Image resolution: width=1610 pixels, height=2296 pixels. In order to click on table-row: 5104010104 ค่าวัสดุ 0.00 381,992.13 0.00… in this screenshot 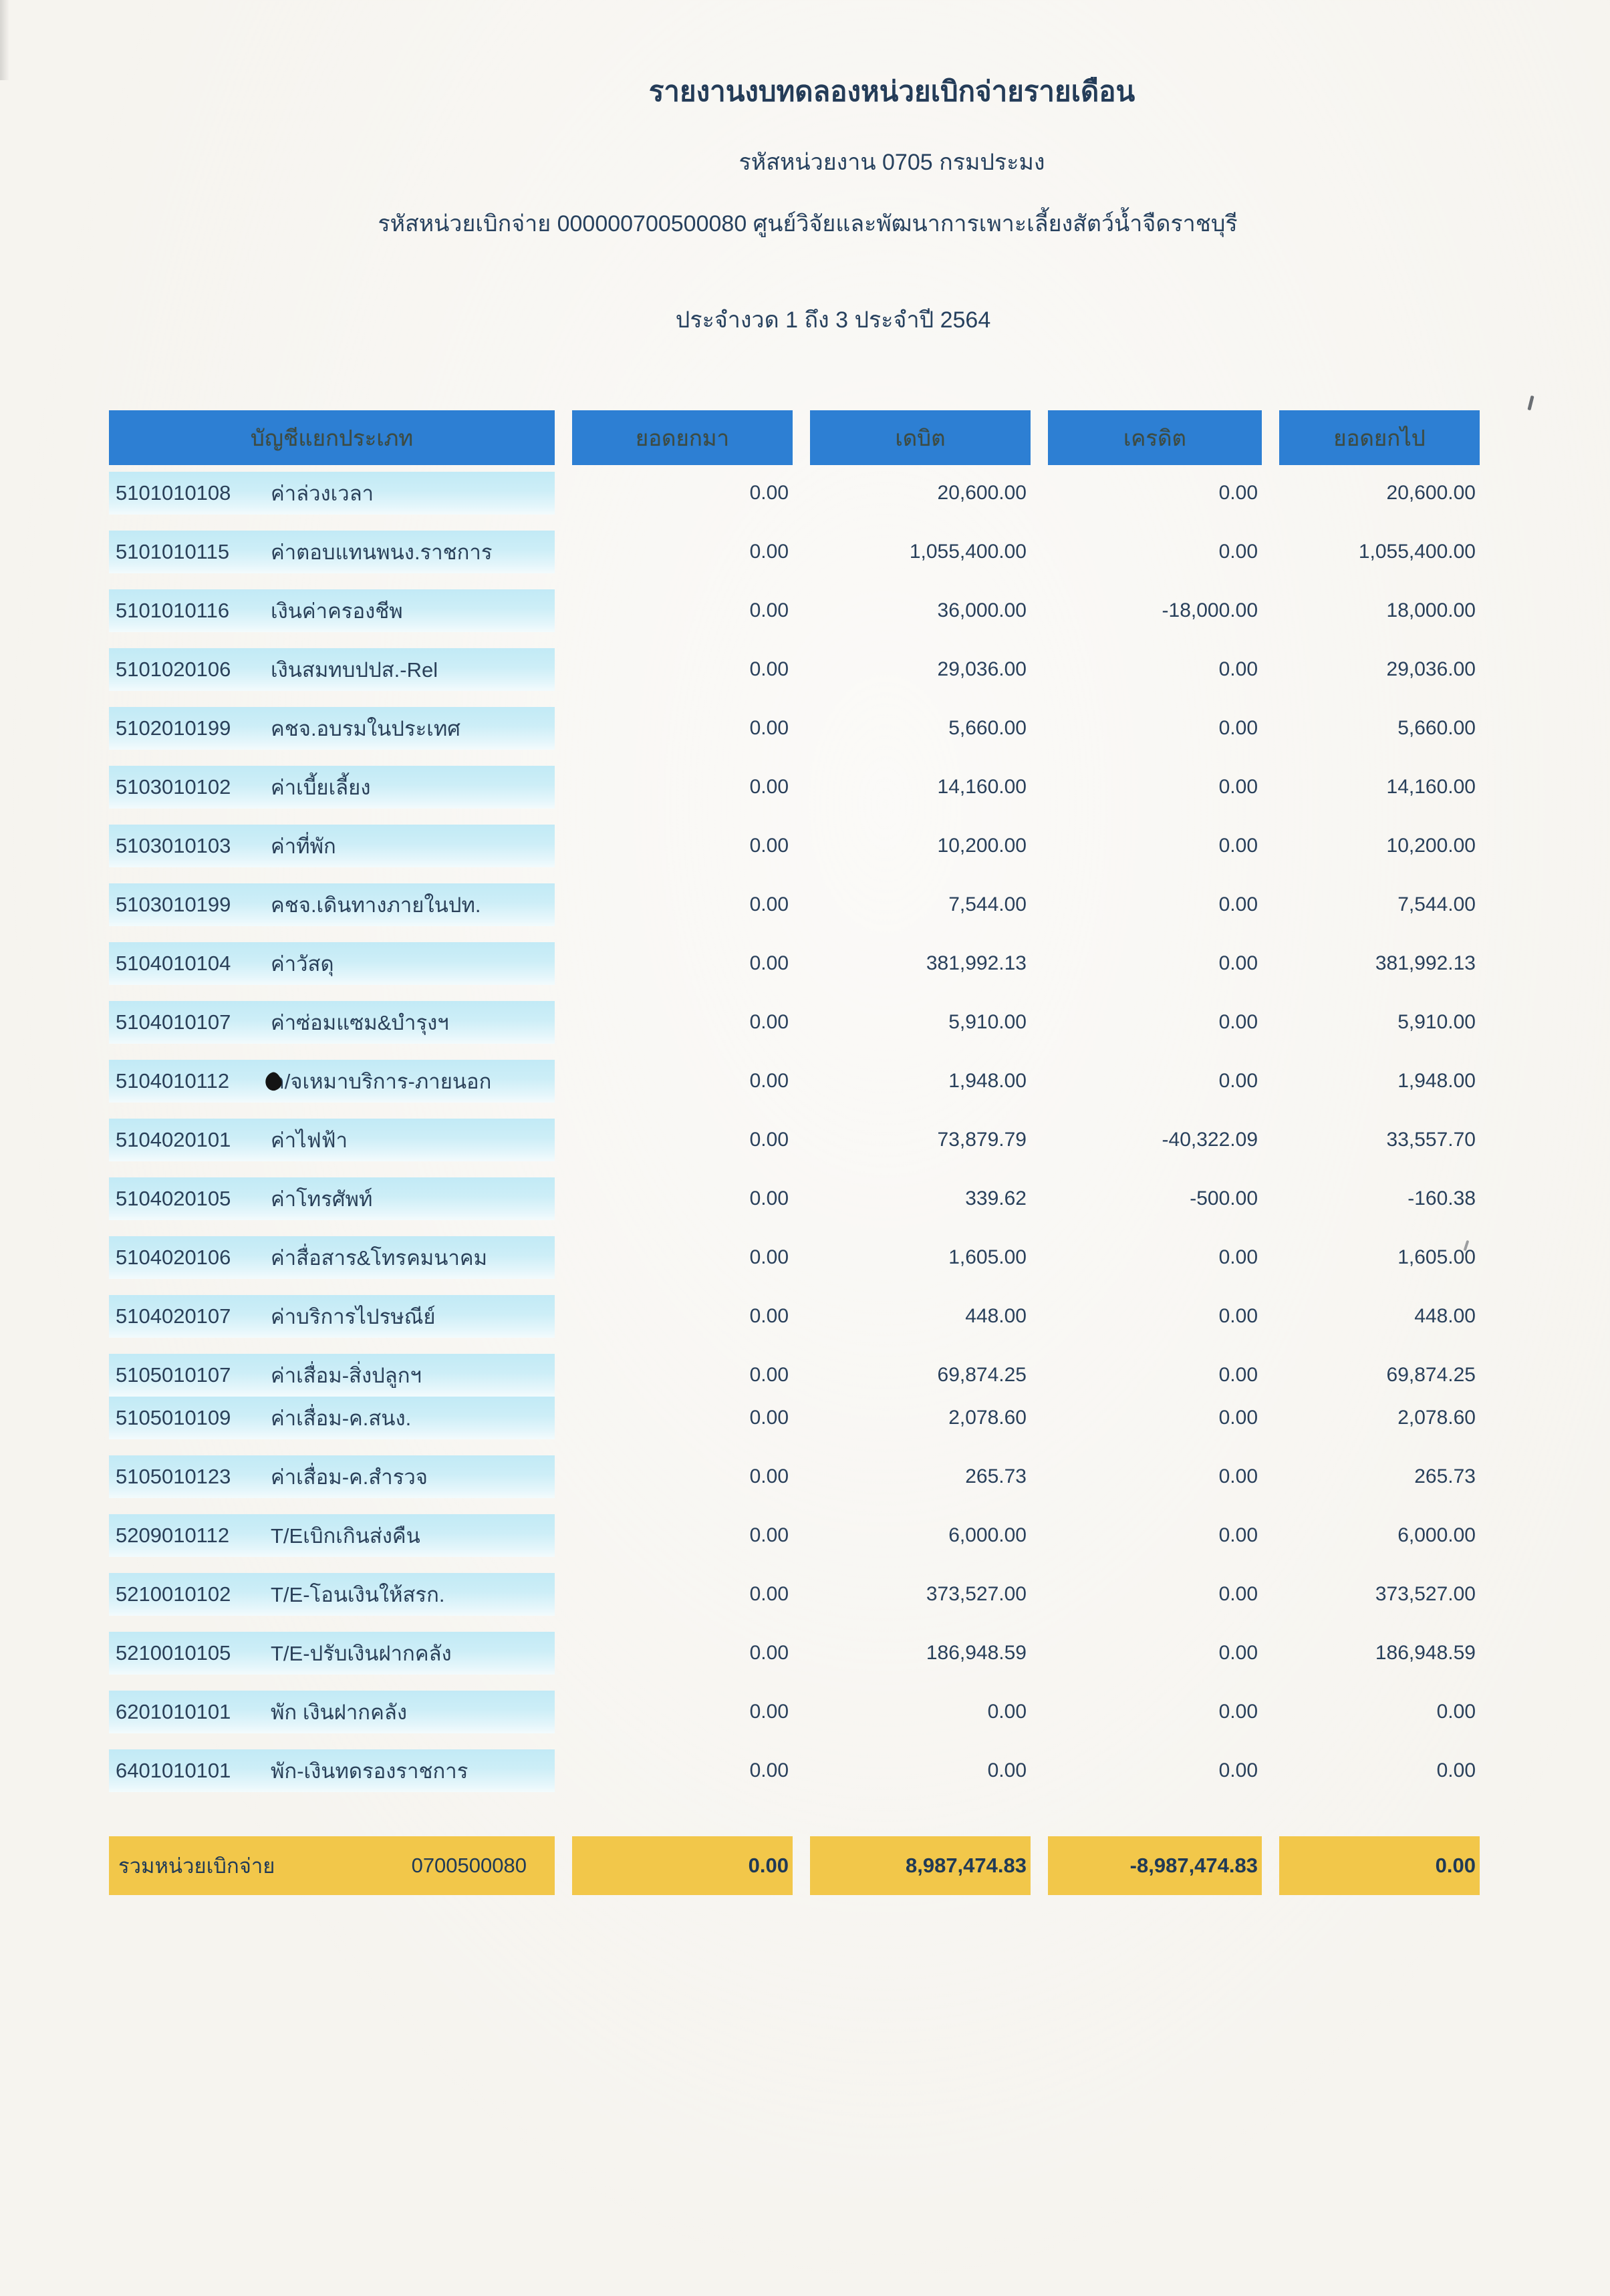, I will do `click(794, 963)`.